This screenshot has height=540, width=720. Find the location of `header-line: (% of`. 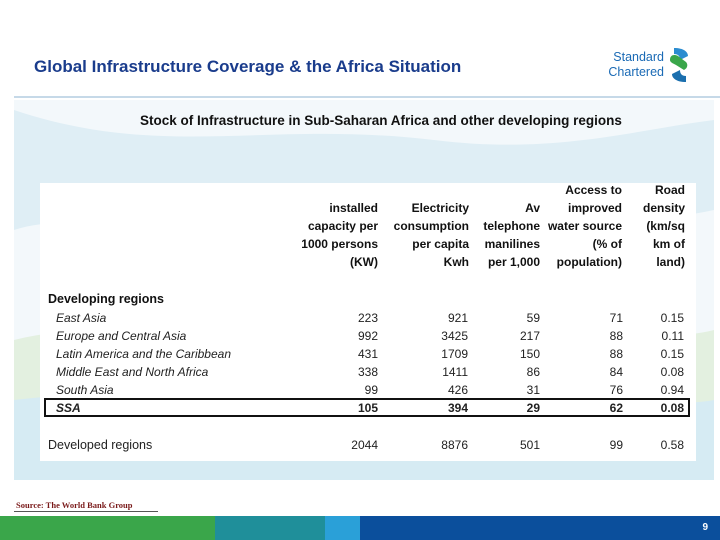

header-line: (% of is located at coordinates (607, 244).